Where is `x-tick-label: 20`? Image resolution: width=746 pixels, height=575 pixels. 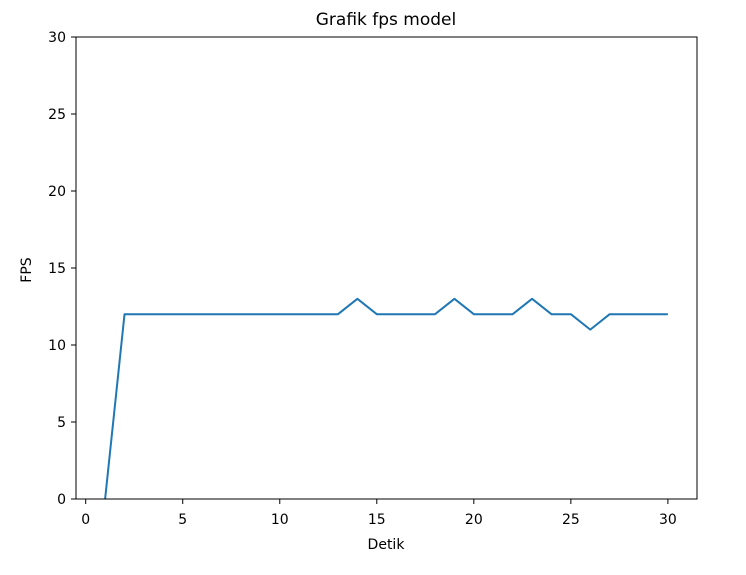
x-tick-label: 20 is located at coordinates (474, 520).